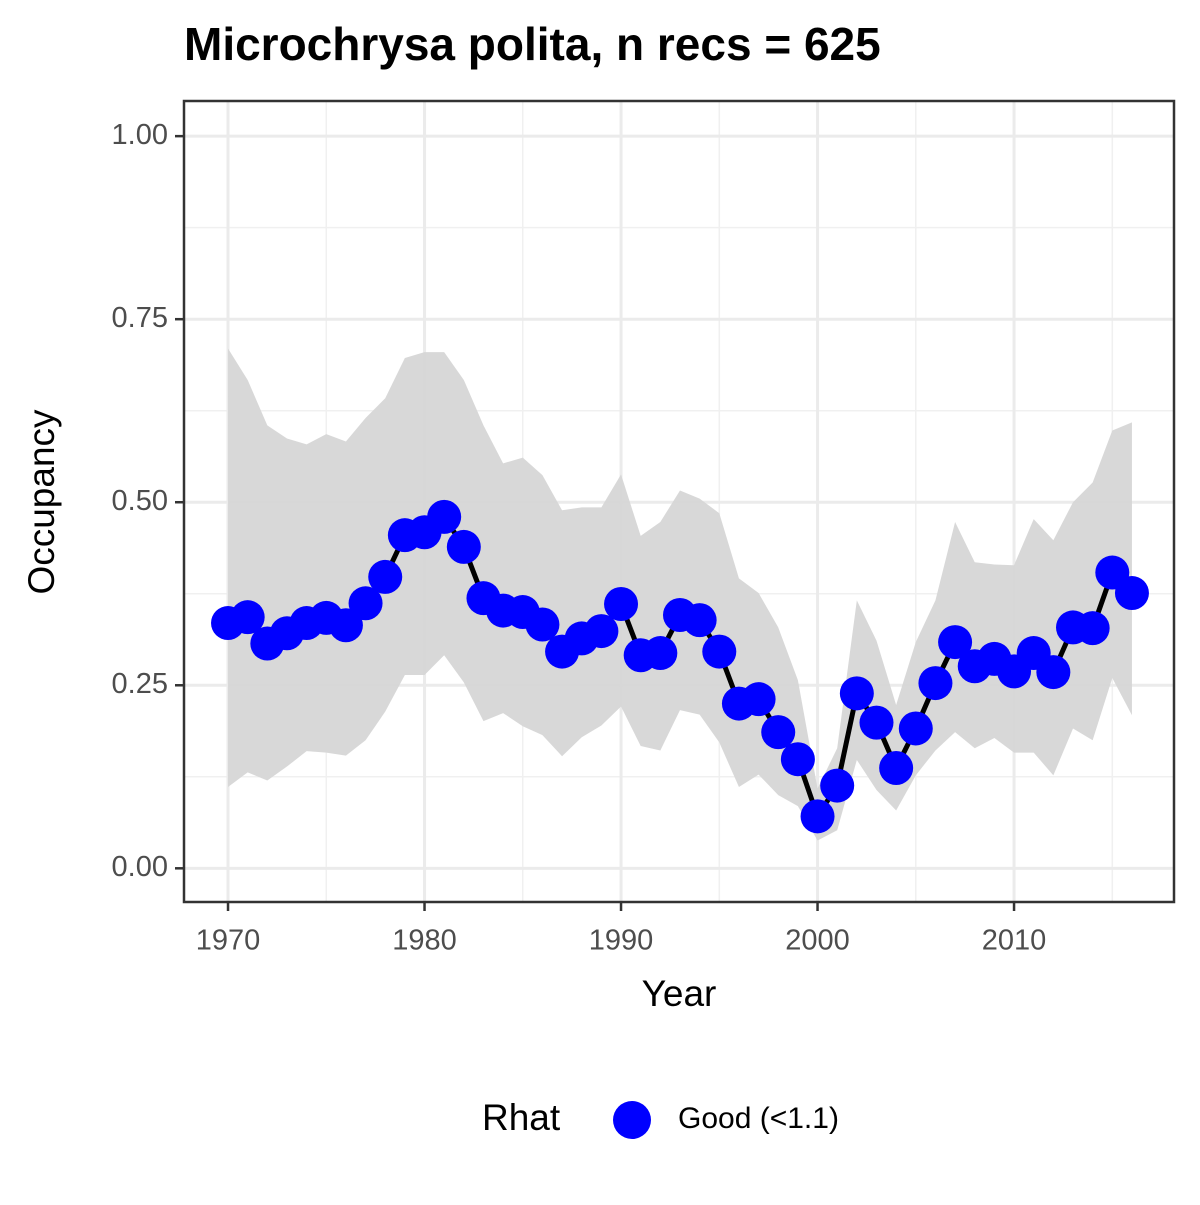 Image resolution: width=1200 pixels, height=1205 pixels. I want to click on legend-title: Rhat, so click(521, 1117).